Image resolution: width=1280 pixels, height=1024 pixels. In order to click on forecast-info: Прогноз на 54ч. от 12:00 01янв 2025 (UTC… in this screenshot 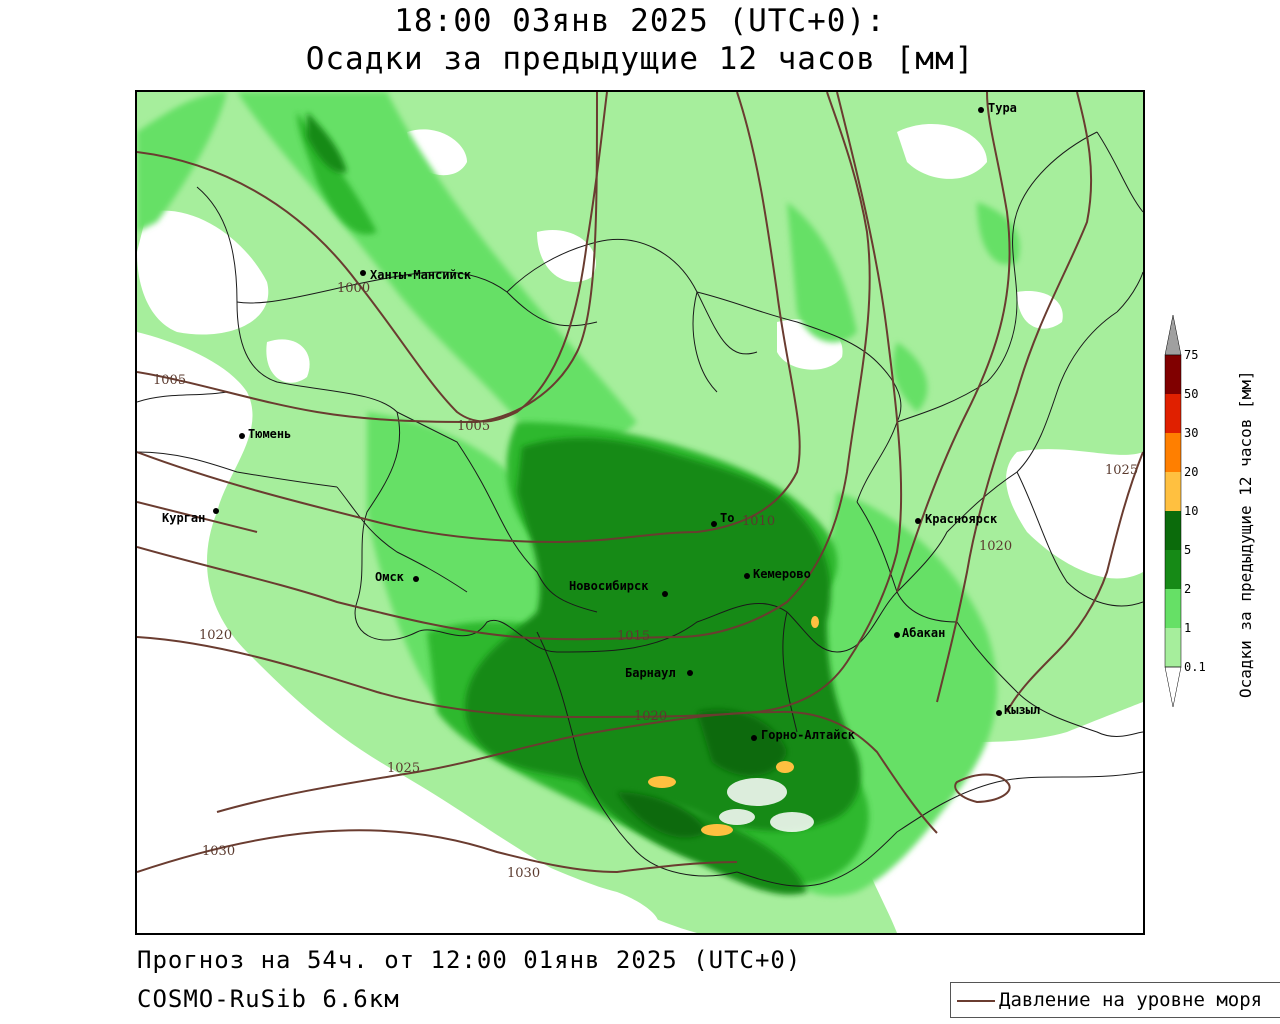, I will do `click(469, 960)`.